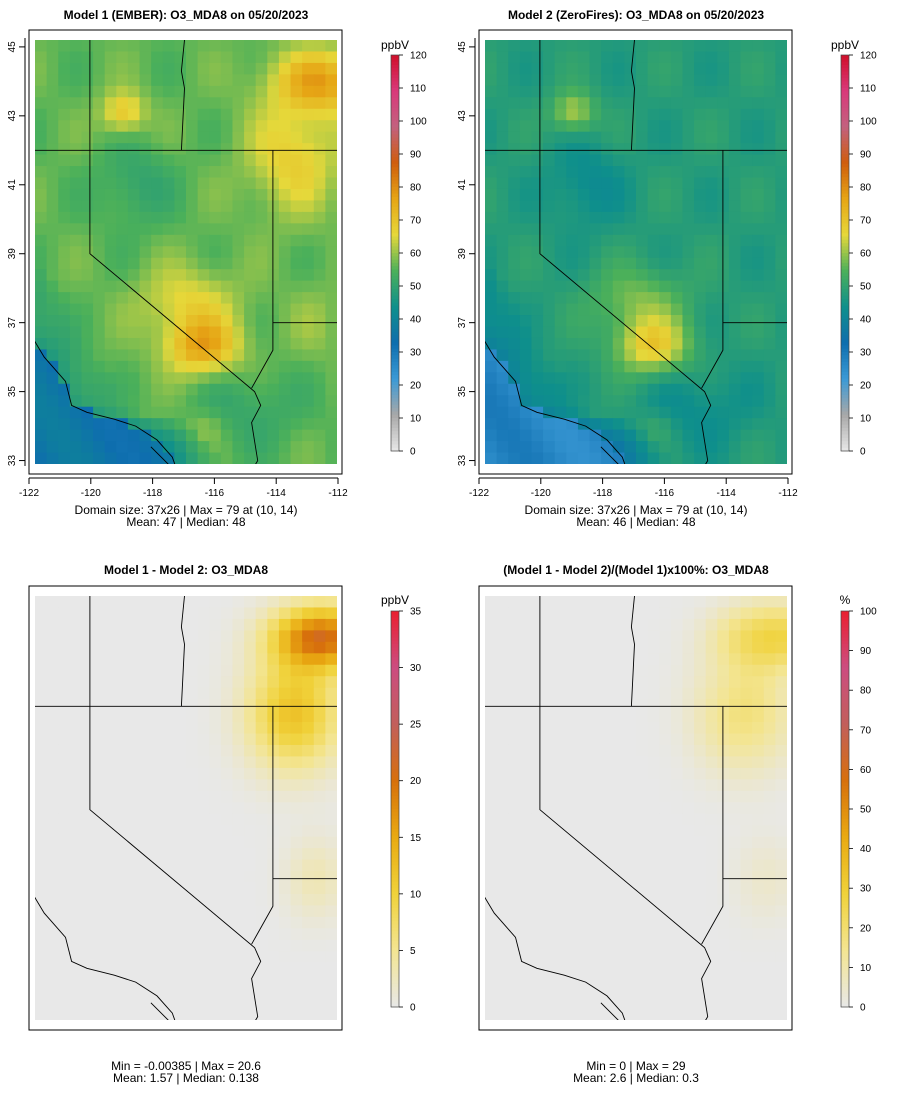 Image resolution: width=900 pixels, height=1110 pixels. I want to click on panel-title: Model 1 - Model 2: O3_MDA8, so click(186, 570).